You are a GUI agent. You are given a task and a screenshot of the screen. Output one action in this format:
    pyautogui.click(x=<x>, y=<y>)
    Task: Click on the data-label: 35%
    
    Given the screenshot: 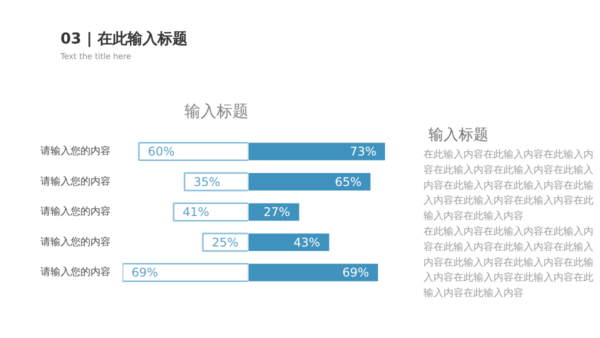 What is the action you would take?
    pyautogui.click(x=207, y=181)
    